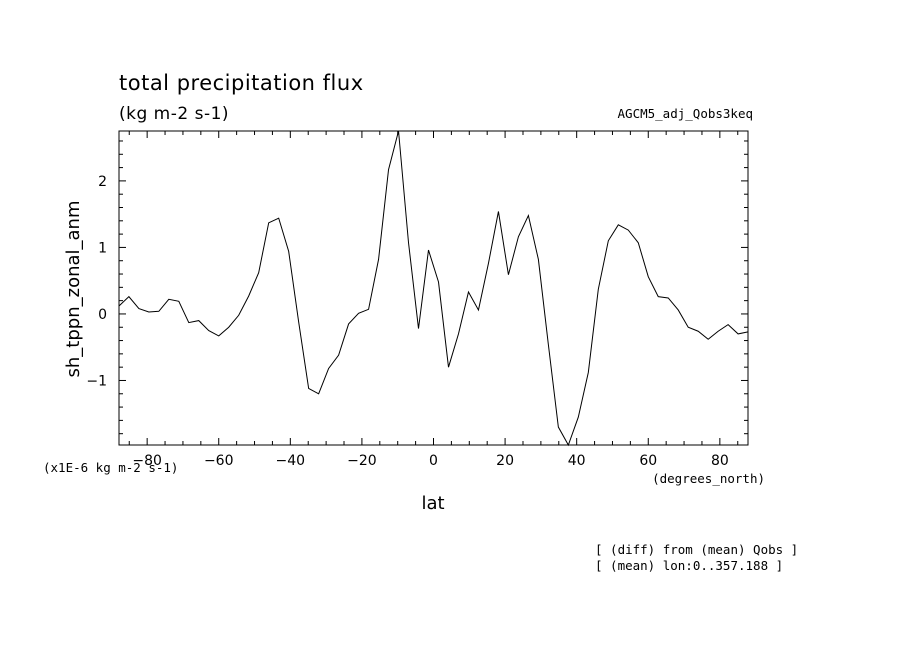 Image resolution: width=904 pixels, height=659 pixels. What do you see at coordinates (102, 315) in the screenshot?
I see `y-tick-label: 0` at bounding box center [102, 315].